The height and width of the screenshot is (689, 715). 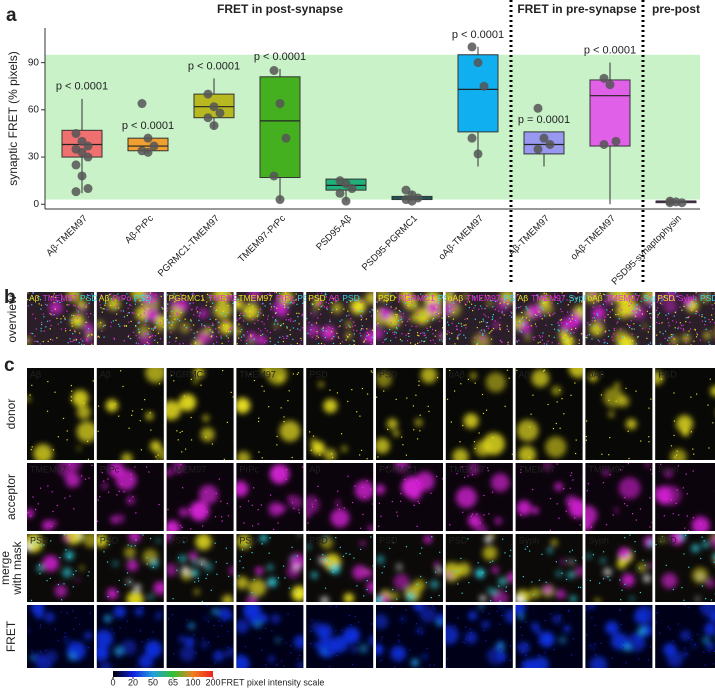 I want to click on p-value: p < 0.0001, so click(x=478, y=35).